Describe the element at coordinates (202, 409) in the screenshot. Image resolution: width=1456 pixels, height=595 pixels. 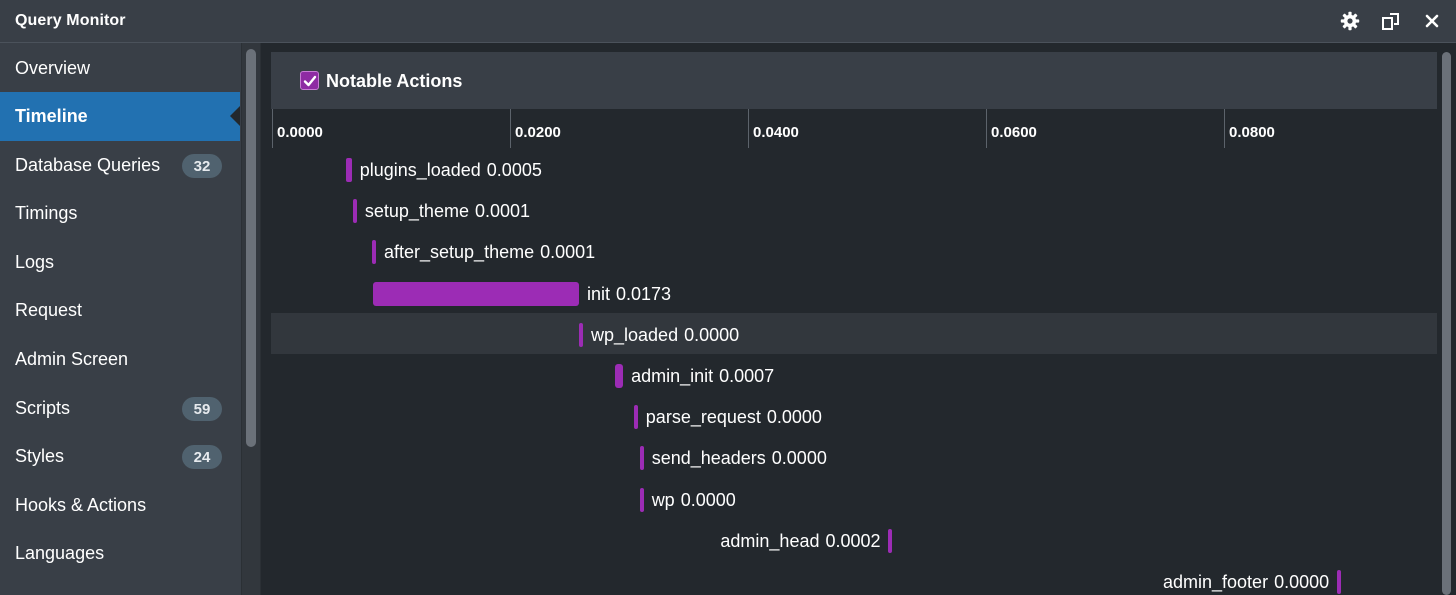
I see `count-badge: 59` at that location.